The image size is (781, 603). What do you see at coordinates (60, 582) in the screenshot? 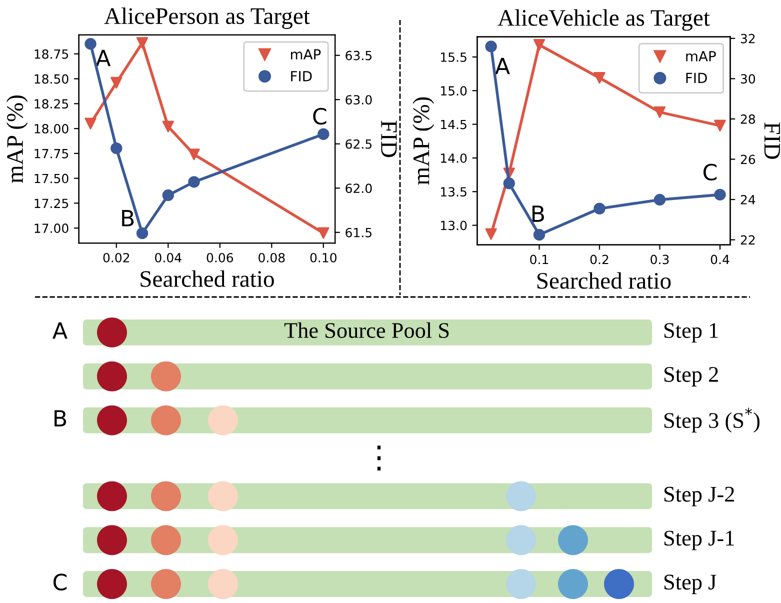
I see `text: C` at bounding box center [60, 582].